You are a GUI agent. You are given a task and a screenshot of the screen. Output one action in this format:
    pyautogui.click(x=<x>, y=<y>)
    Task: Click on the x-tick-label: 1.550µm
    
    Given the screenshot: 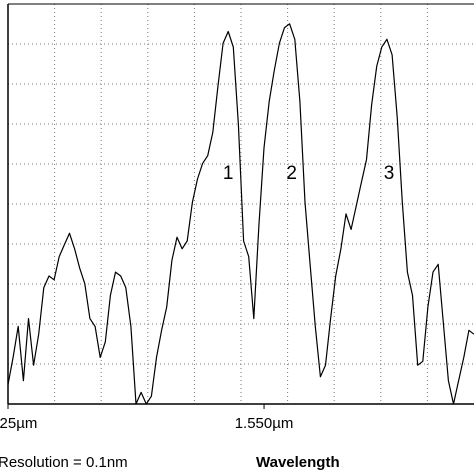 What is the action you would take?
    pyautogui.click(x=264, y=423)
    